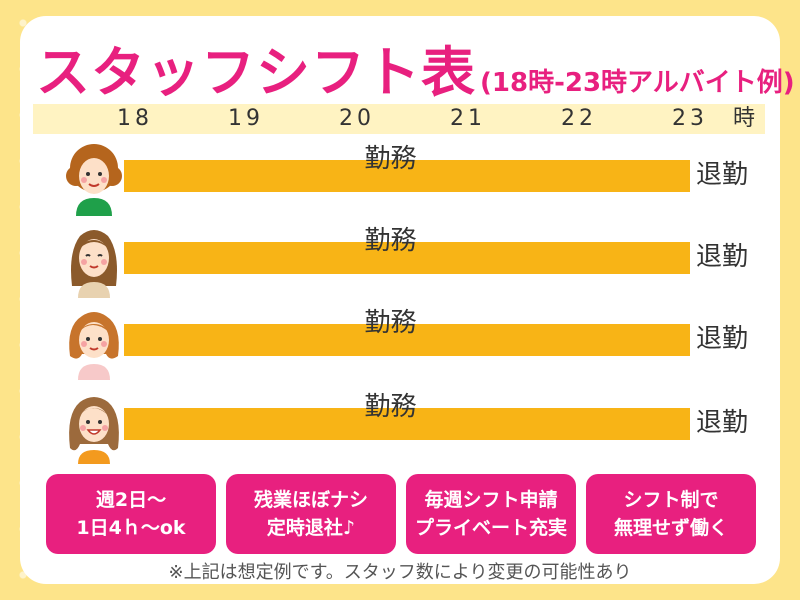 The height and width of the screenshot is (600, 800). What do you see at coordinates (468, 118) in the screenshot?
I see `tick-label: 21` at bounding box center [468, 118].